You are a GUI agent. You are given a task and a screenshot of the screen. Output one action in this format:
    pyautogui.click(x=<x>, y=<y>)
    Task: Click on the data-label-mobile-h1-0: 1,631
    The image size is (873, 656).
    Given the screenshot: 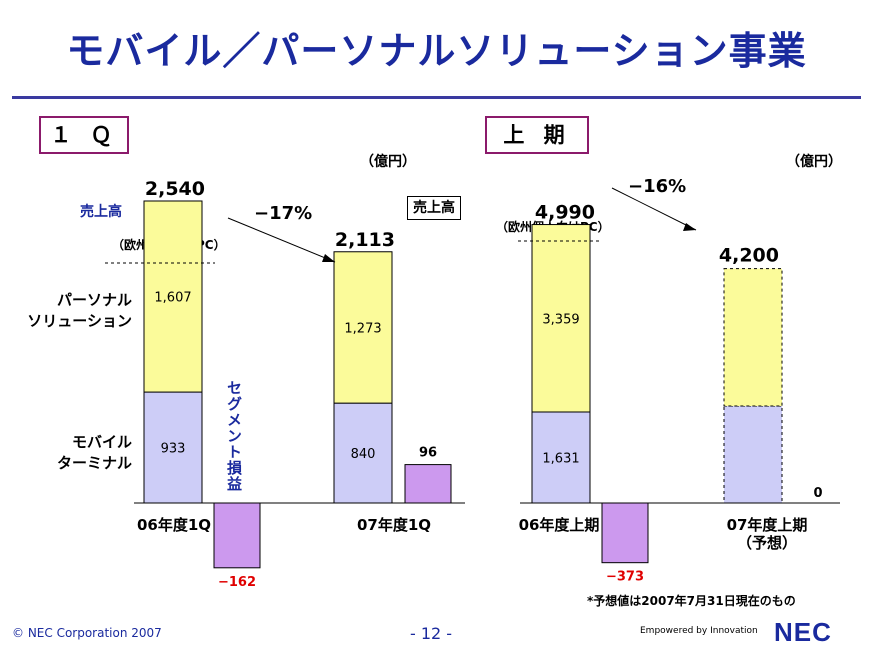 What is the action you would take?
    pyautogui.click(x=560, y=458)
    